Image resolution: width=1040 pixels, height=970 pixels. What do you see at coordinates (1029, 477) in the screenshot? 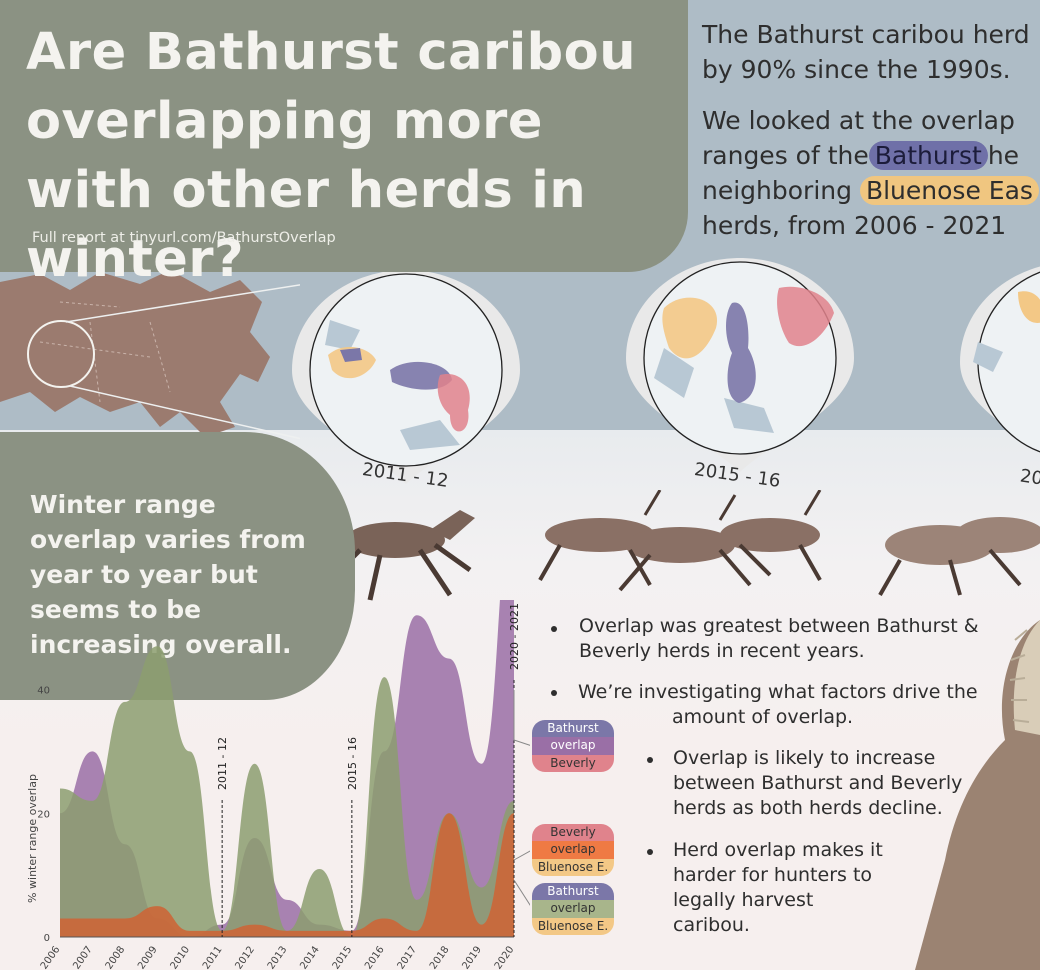
I see `map-label-third: 20` at bounding box center [1029, 477].